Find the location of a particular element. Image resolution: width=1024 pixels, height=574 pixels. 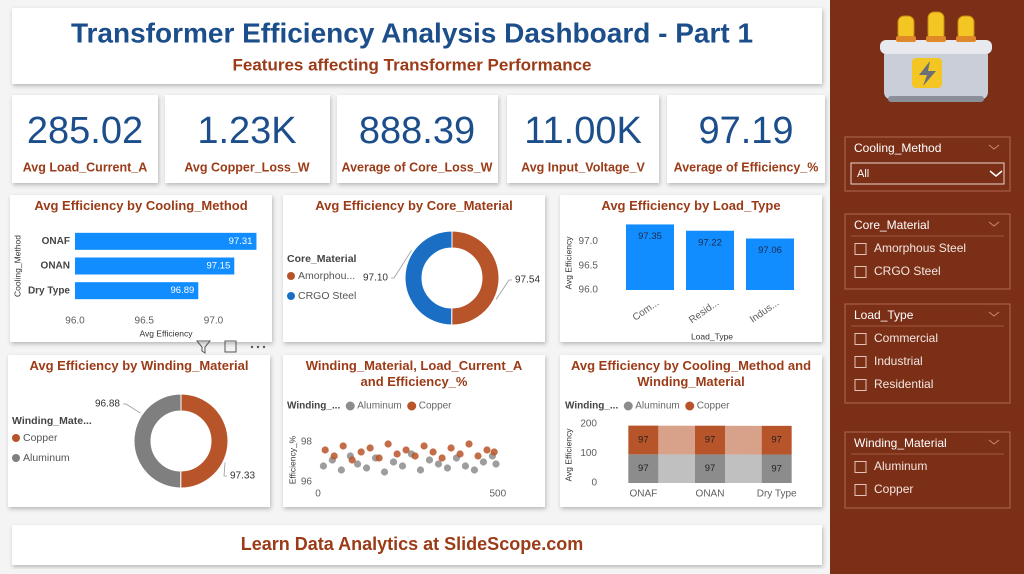

slicer-title: Load_Type is located at coordinates (884, 315).